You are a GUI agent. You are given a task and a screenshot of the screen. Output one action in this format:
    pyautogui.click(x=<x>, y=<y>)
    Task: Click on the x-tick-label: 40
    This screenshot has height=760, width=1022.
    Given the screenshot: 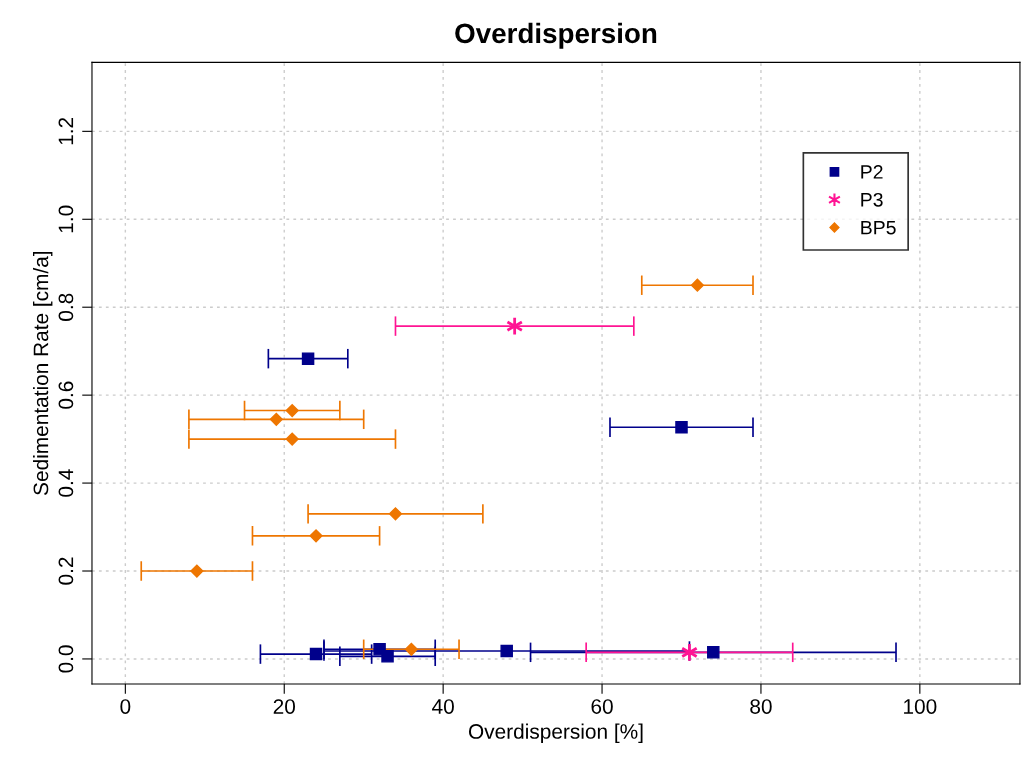 What is the action you would take?
    pyautogui.click(x=443, y=706)
    